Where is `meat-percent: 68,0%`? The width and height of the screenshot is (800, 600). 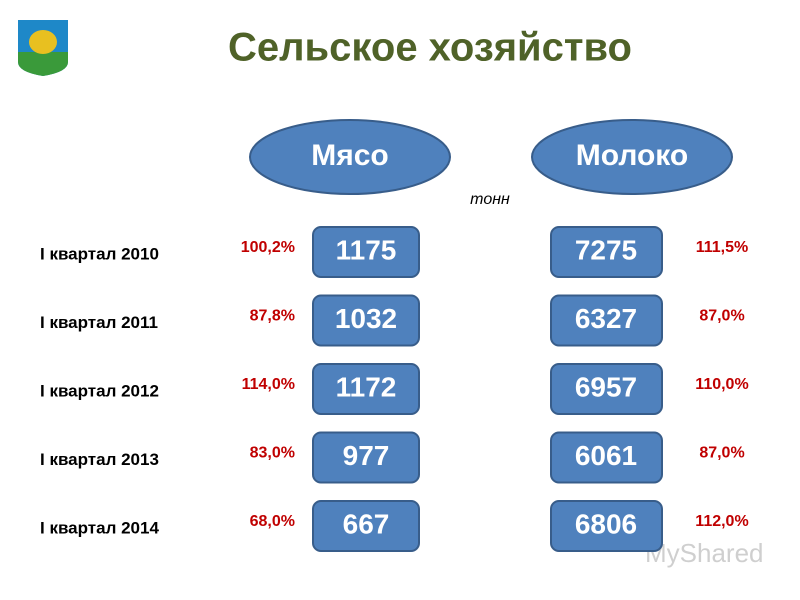 meat-percent: 68,0% is located at coordinates (272, 521).